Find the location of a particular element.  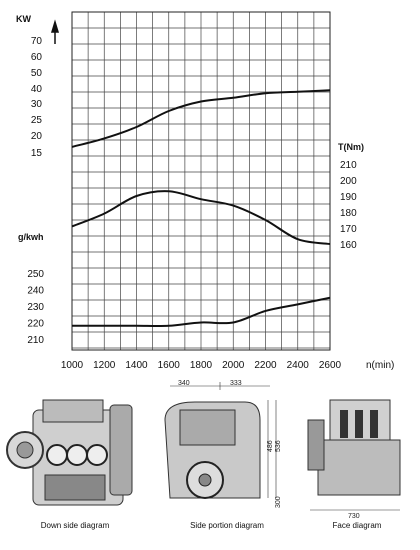

dim-300: 300 is located at coordinates (278, 502).